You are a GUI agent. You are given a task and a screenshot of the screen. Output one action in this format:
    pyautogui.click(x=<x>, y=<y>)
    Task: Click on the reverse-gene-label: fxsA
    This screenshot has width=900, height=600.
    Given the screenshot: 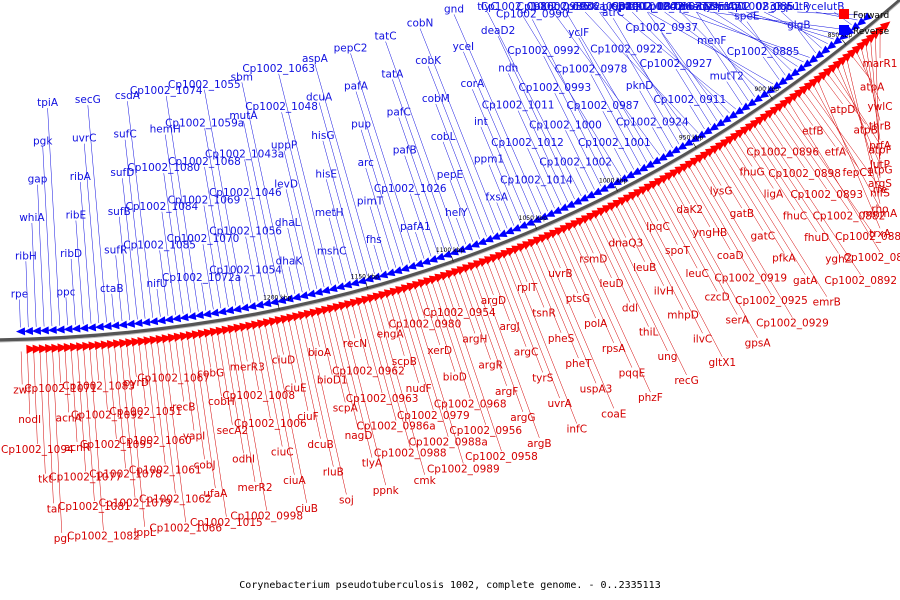 What is the action you would take?
    pyautogui.click(x=496, y=197)
    